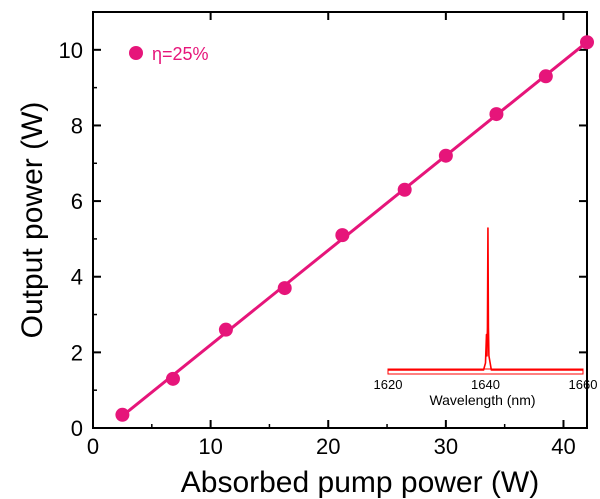  Describe the element at coordinates (485, 299) in the screenshot. I see `inset-spectrum-line` at that location.